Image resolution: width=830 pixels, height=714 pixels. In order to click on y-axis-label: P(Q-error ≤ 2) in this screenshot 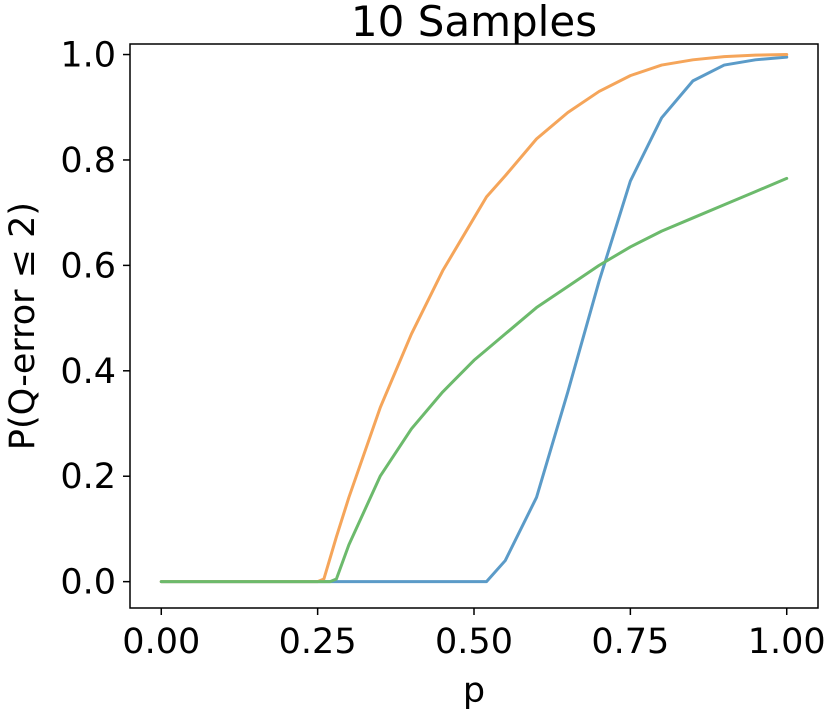, I will do `click(23, 326)`.